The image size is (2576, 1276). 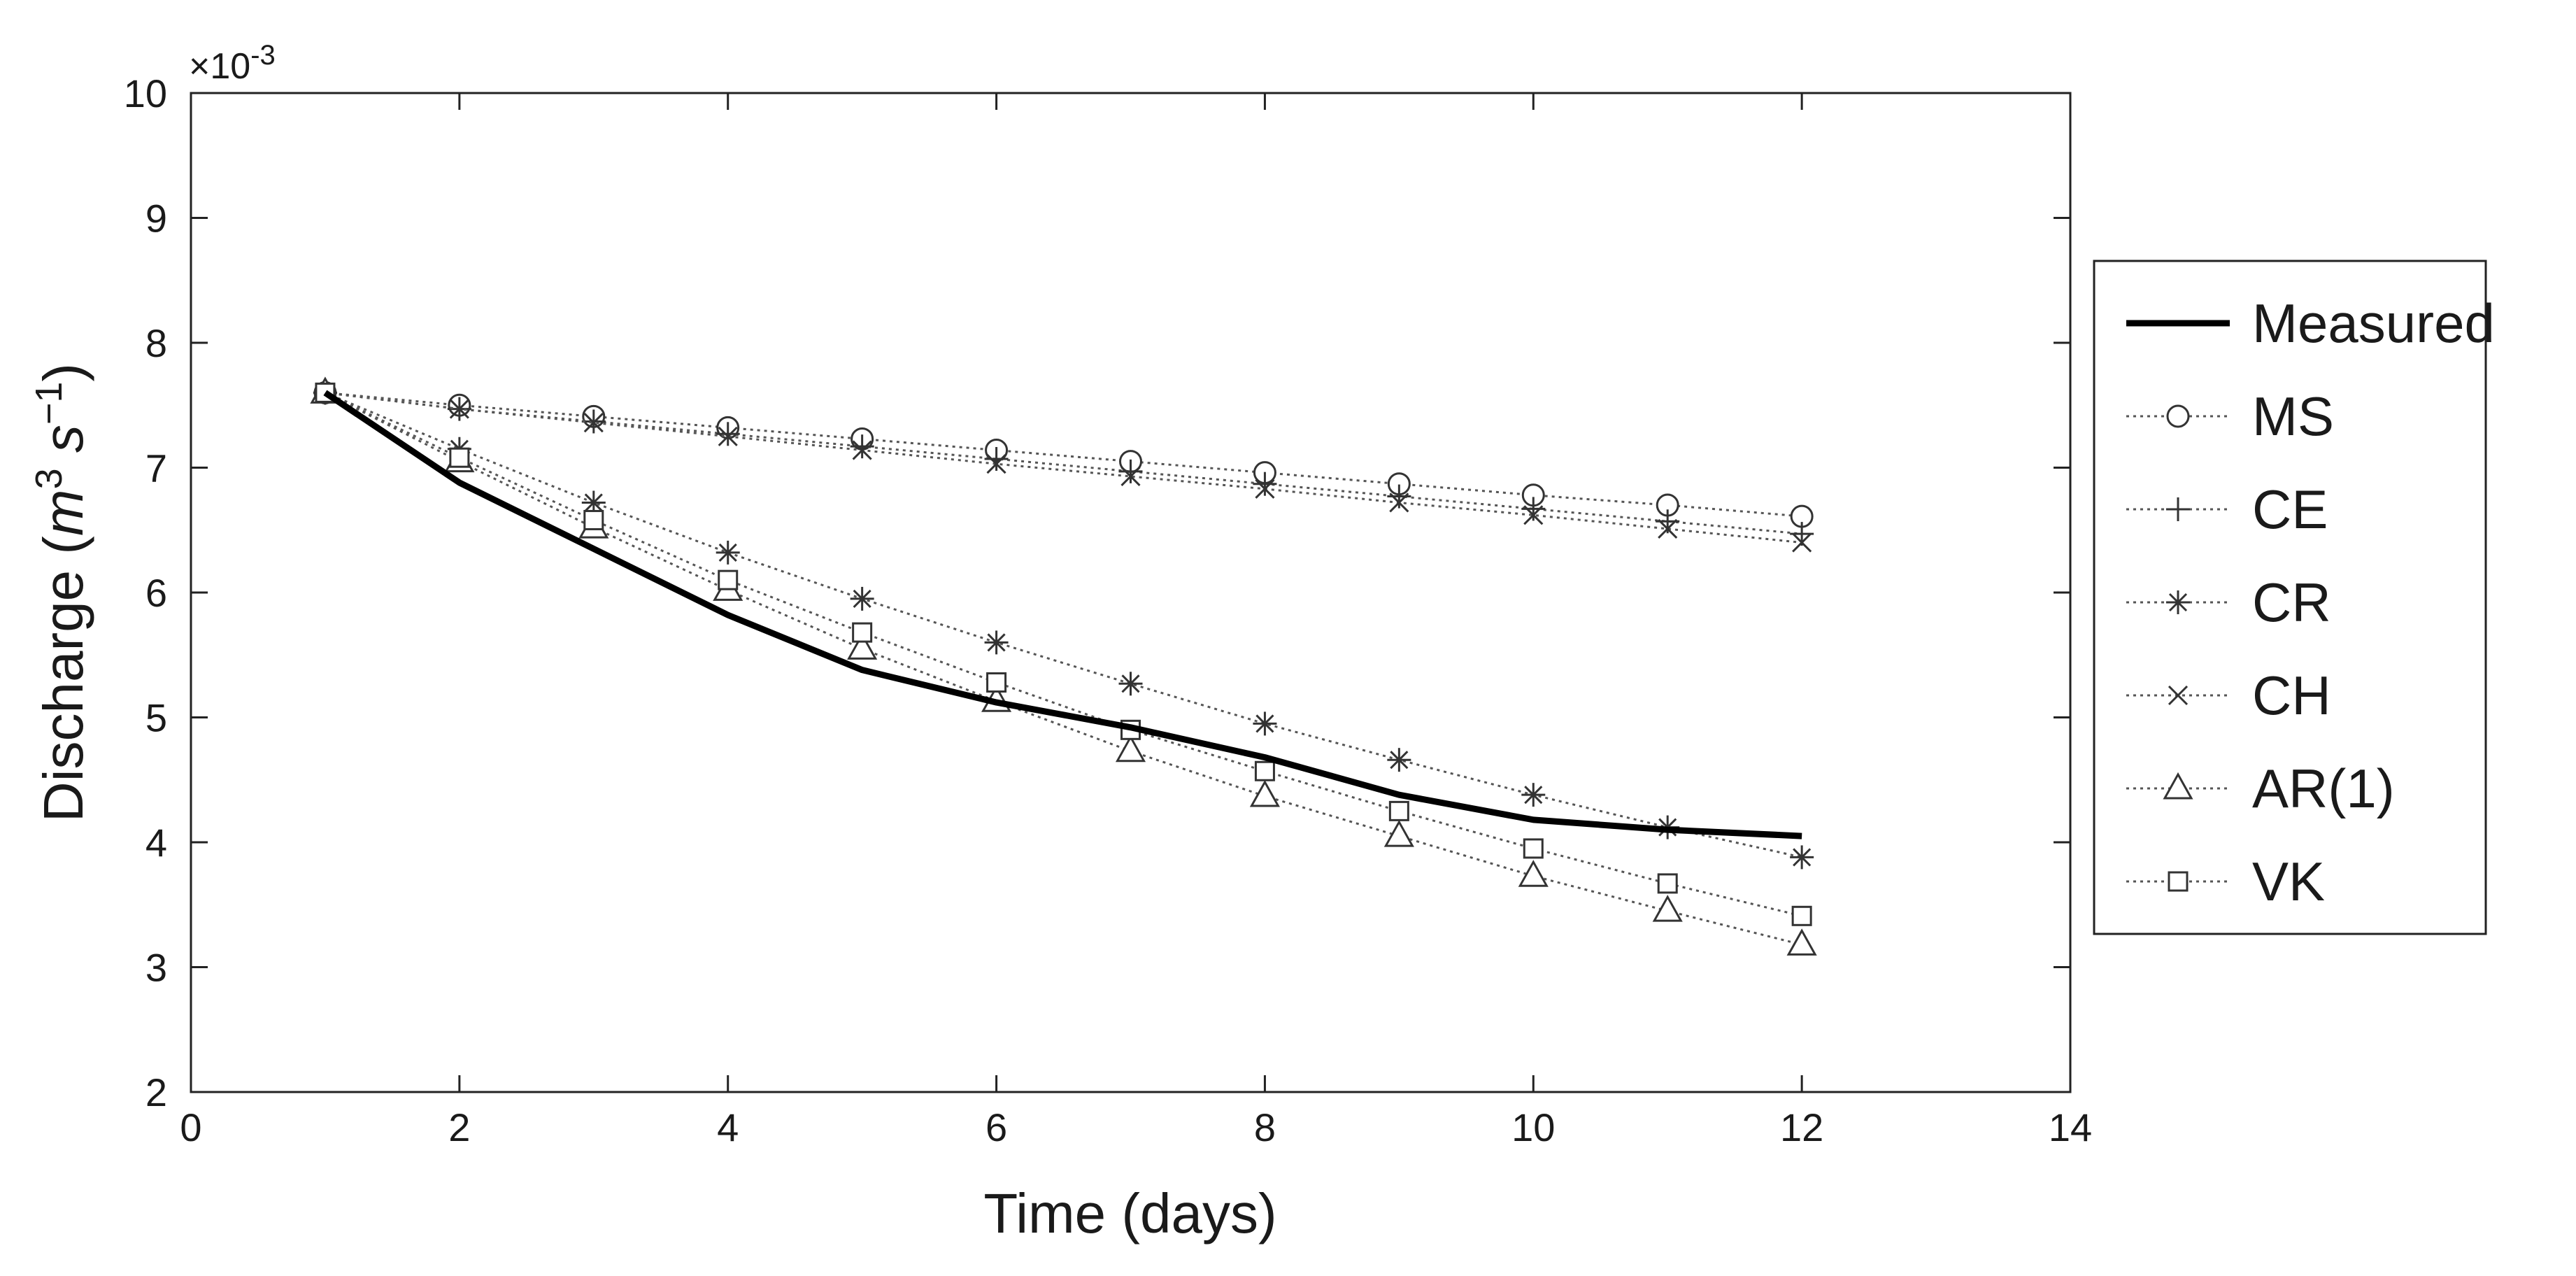 I want to click on y-multiplier-exponent: -3, so click(x=263, y=55).